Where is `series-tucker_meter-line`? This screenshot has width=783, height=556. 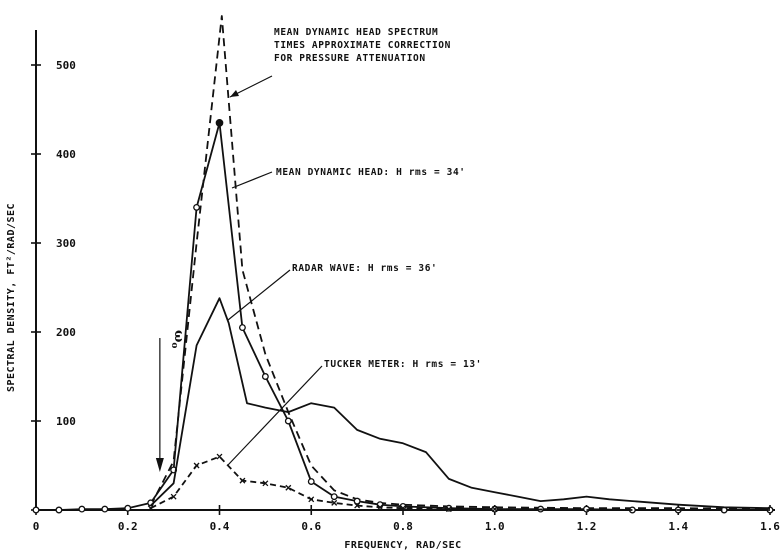 series-tucker_meter-line is located at coordinates (460, 483).